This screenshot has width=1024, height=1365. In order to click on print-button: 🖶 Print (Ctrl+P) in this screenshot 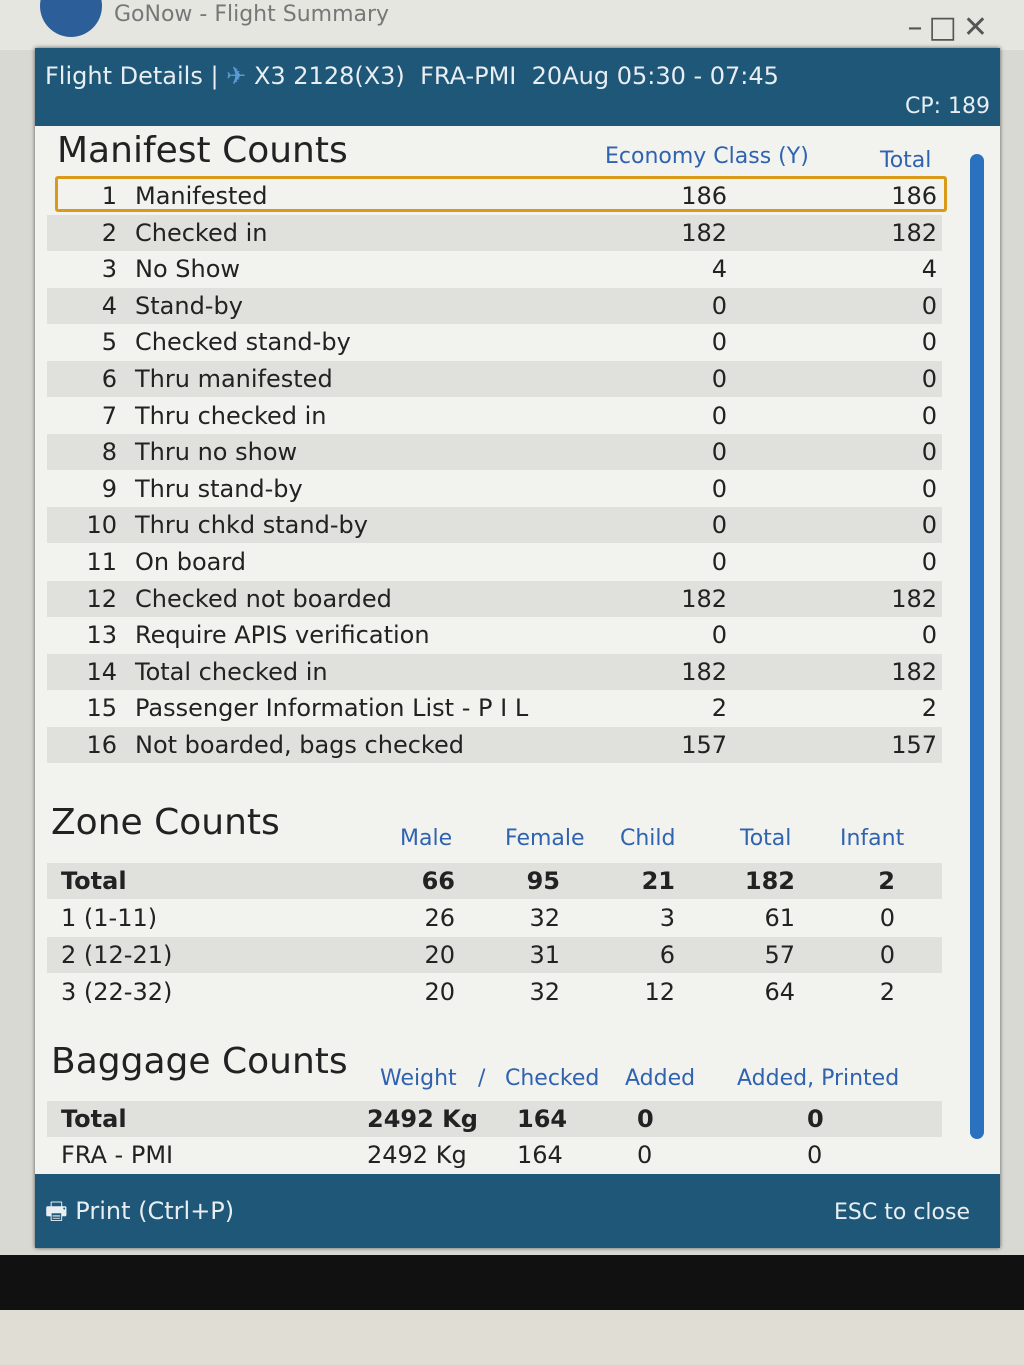, I will do `click(139, 1214)`.